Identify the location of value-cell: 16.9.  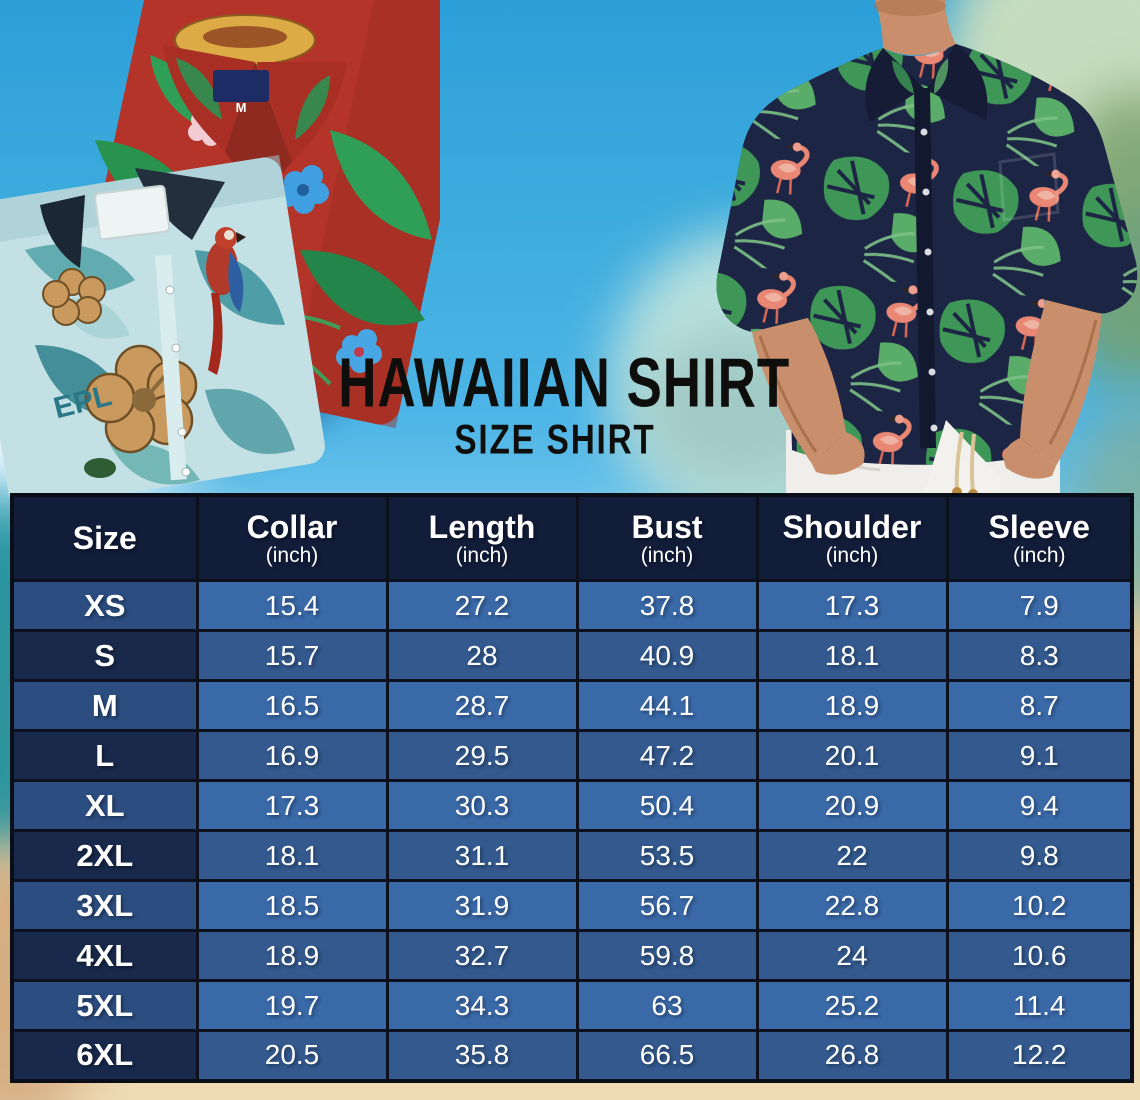
(292, 755).